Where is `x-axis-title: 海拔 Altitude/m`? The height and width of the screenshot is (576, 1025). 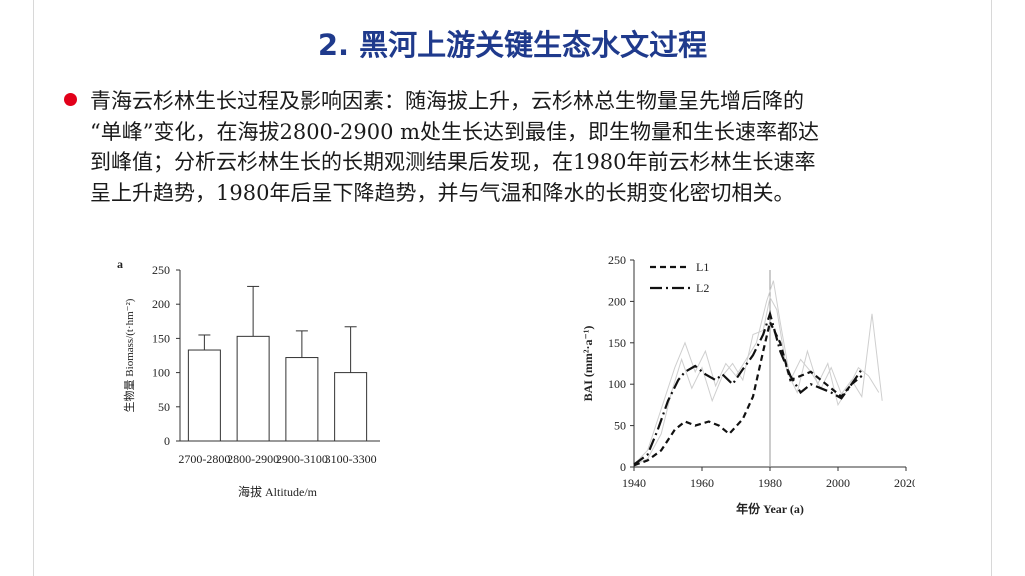 x-axis-title: 海拔 Altitude/m is located at coordinates (278, 491).